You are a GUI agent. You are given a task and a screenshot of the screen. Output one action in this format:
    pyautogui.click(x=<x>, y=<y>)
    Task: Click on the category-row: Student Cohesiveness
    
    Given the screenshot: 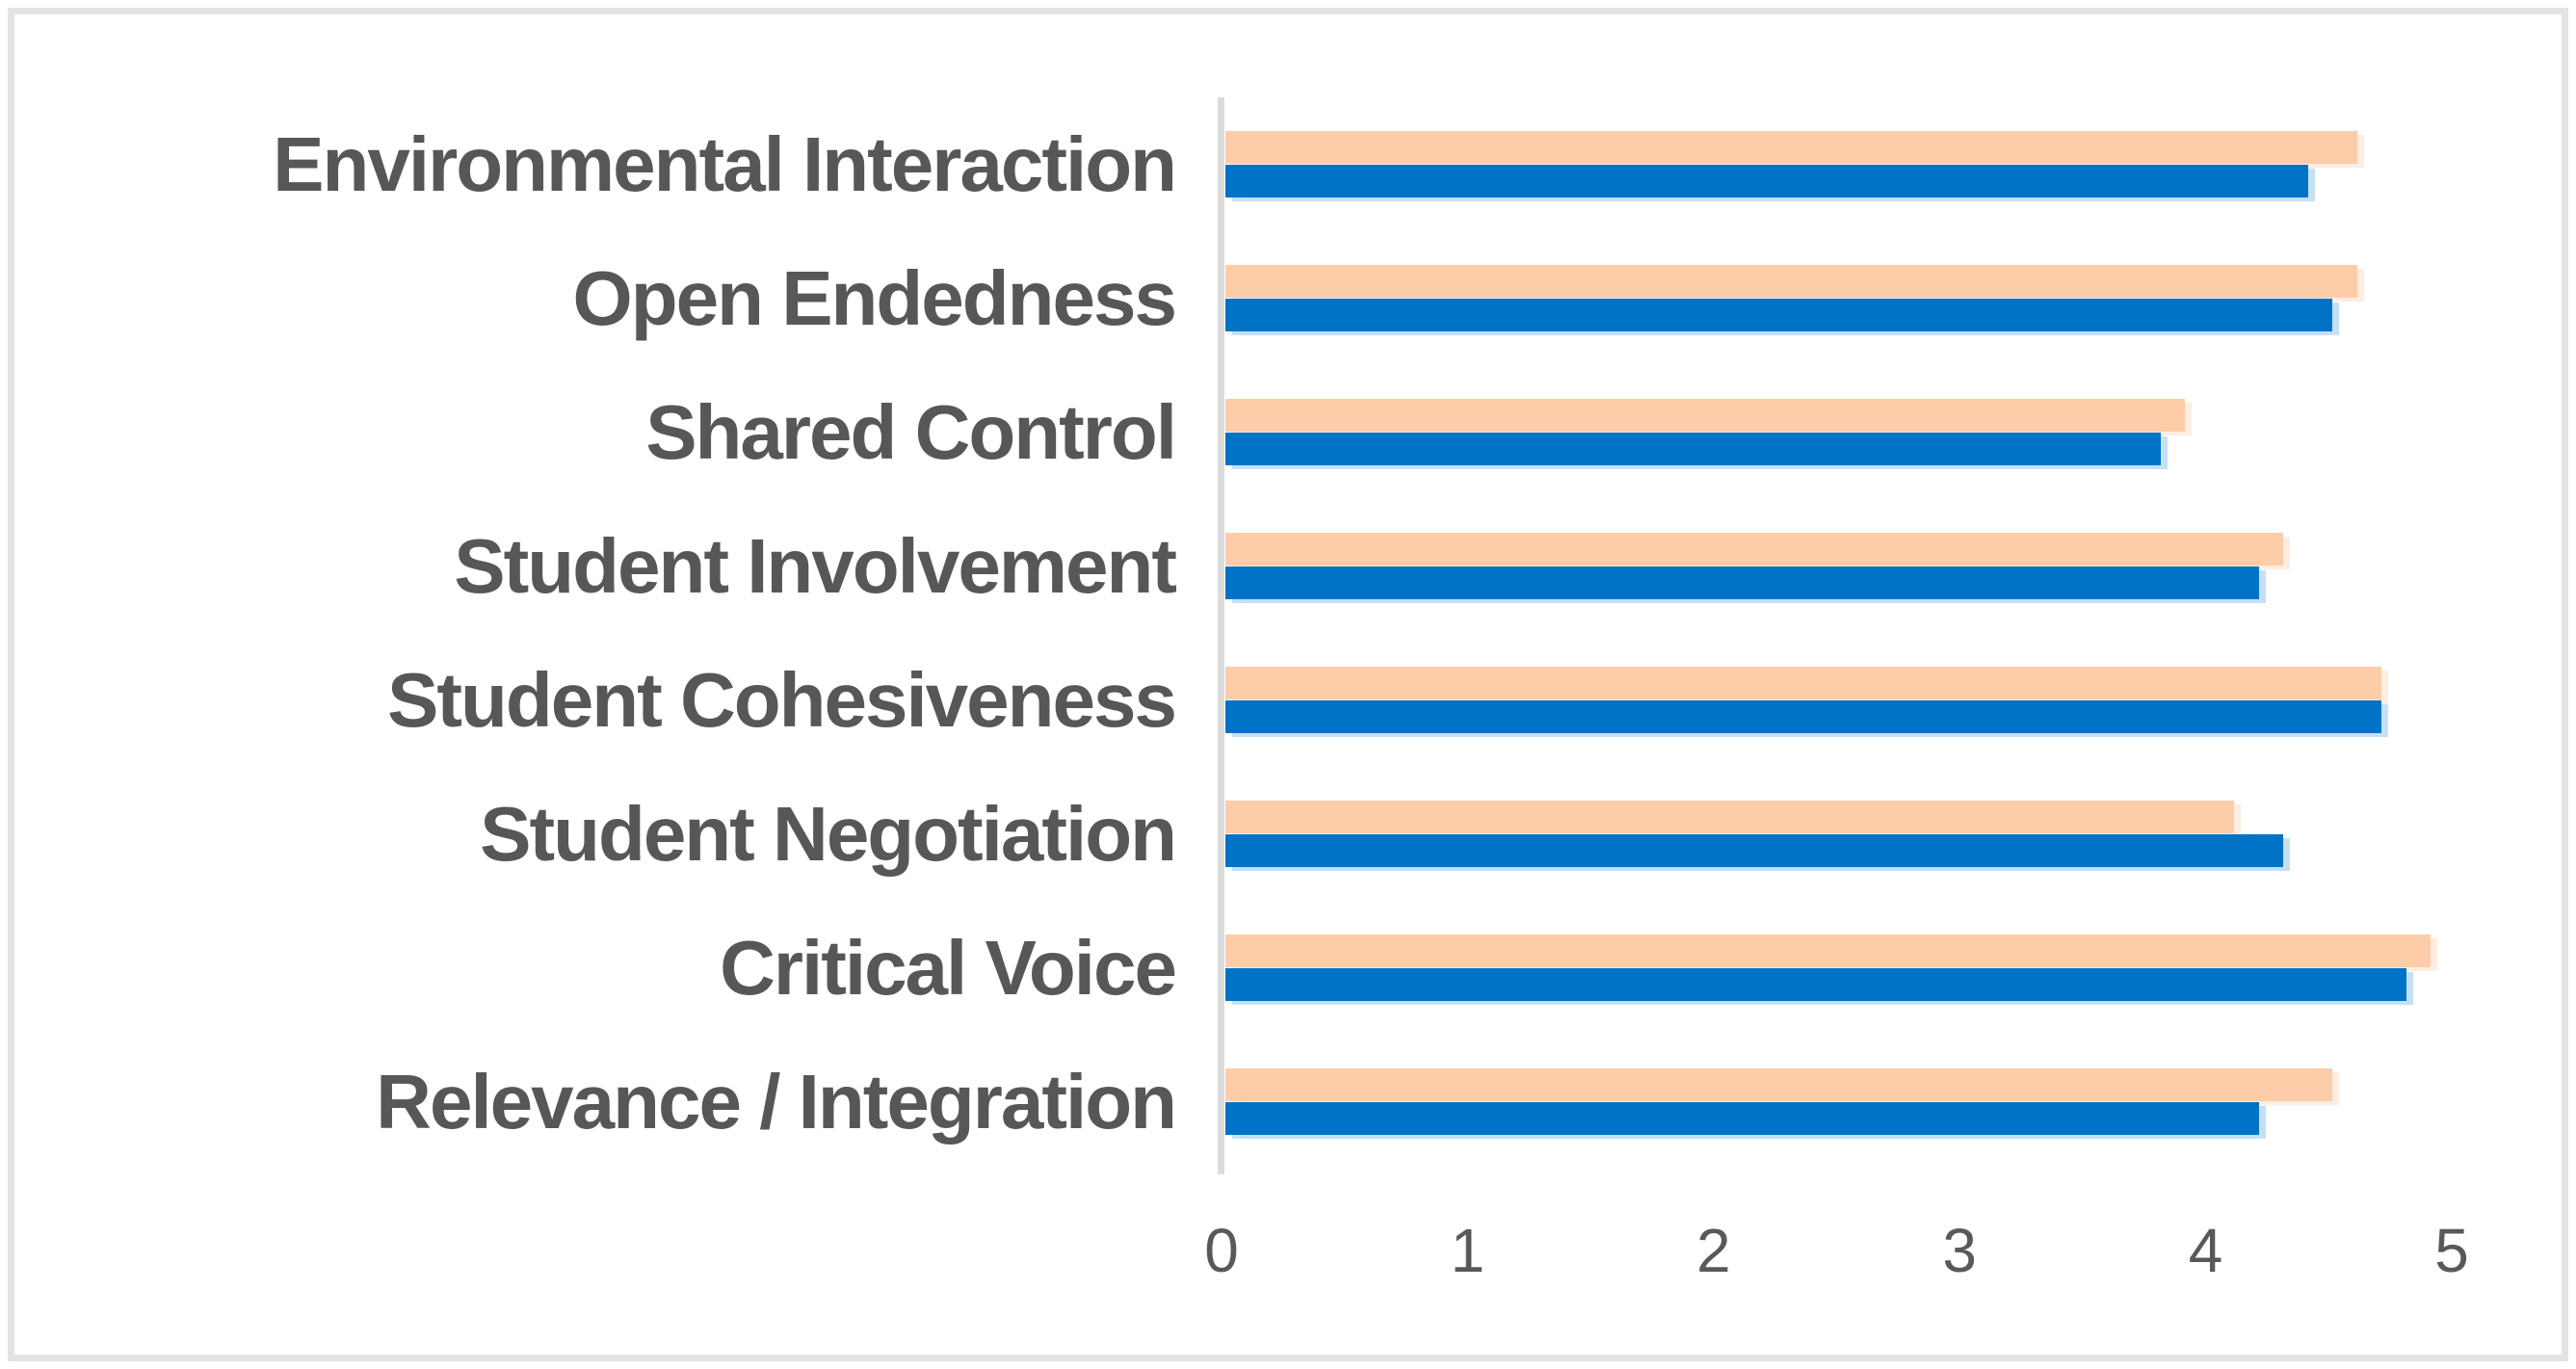 What is the action you would take?
    pyautogui.click(x=1288, y=700)
    